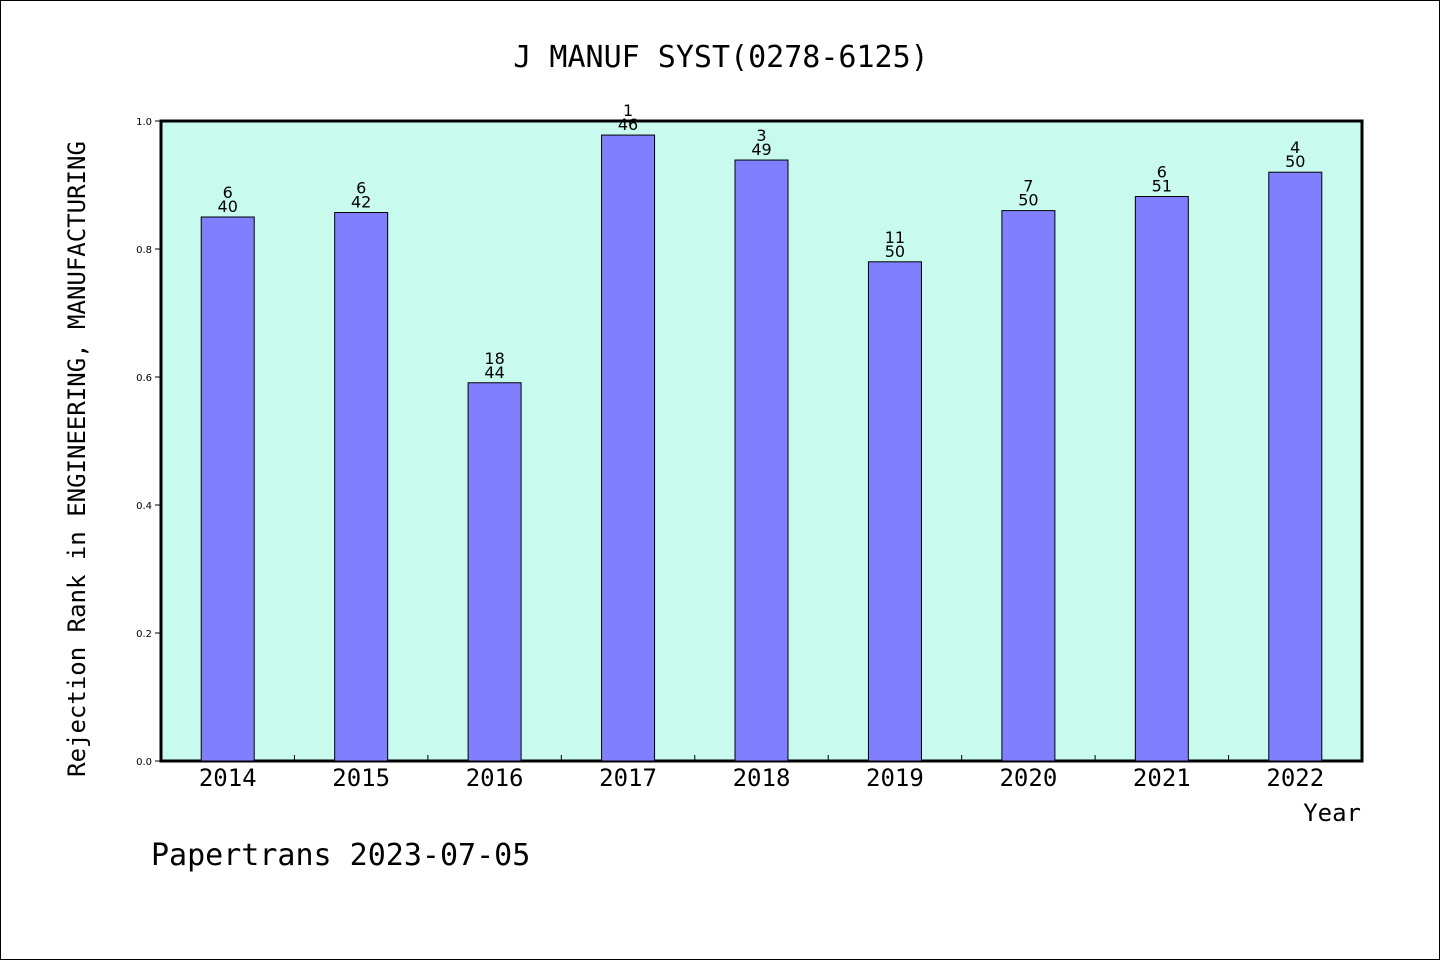 The height and width of the screenshot is (961, 1440). What do you see at coordinates (761, 135) in the screenshot?
I see `bar-rank-label: 3` at bounding box center [761, 135].